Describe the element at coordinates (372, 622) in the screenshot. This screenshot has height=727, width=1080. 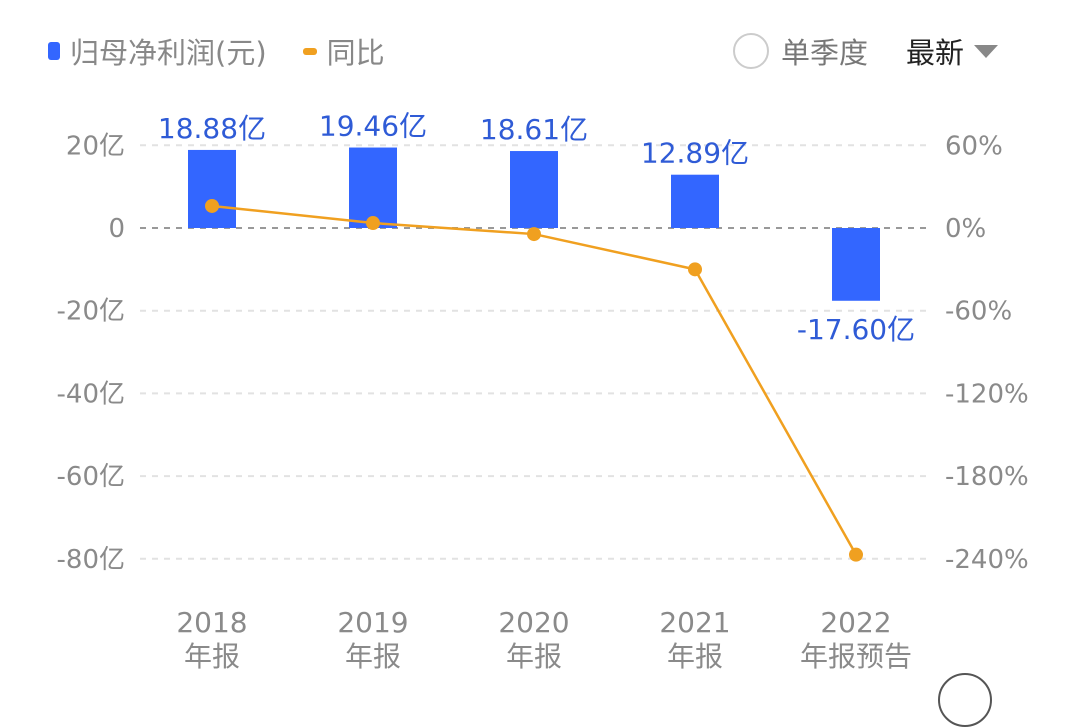
I see `x-tick-year: 2019` at that location.